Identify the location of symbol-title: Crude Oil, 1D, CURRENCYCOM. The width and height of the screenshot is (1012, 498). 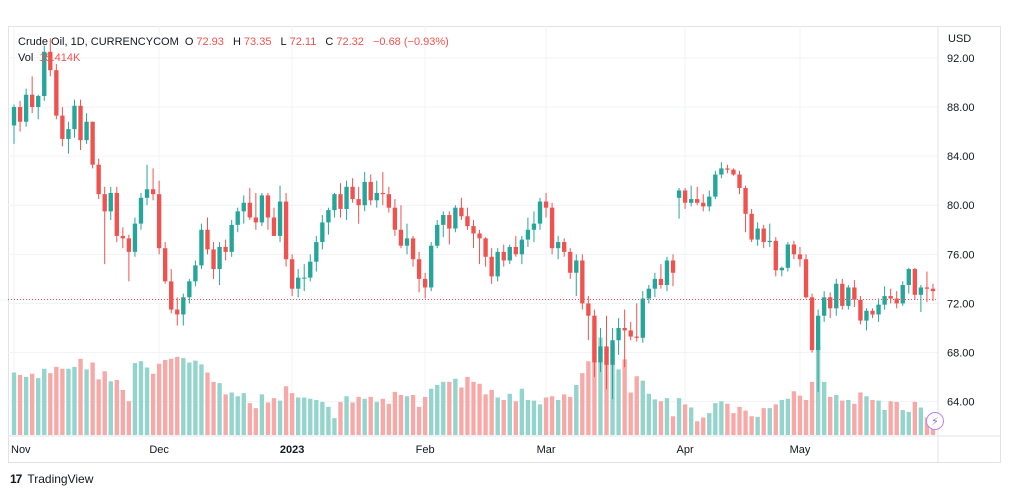
(98, 42).